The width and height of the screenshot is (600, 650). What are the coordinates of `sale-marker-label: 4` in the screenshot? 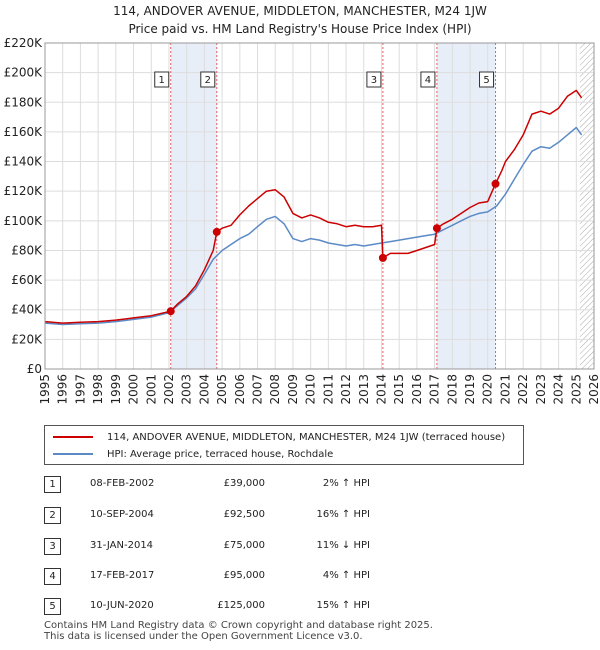 It's located at (428, 79).